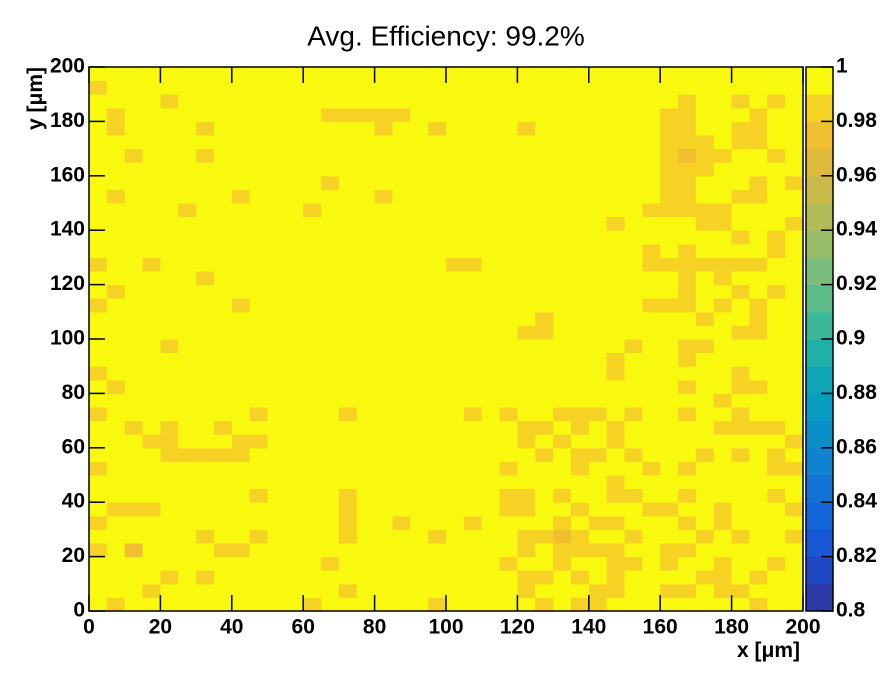 The width and height of the screenshot is (892, 679). Describe the element at coordinates (73, 392) in the screenshot. I see `y-tick-label: 80` at that location.